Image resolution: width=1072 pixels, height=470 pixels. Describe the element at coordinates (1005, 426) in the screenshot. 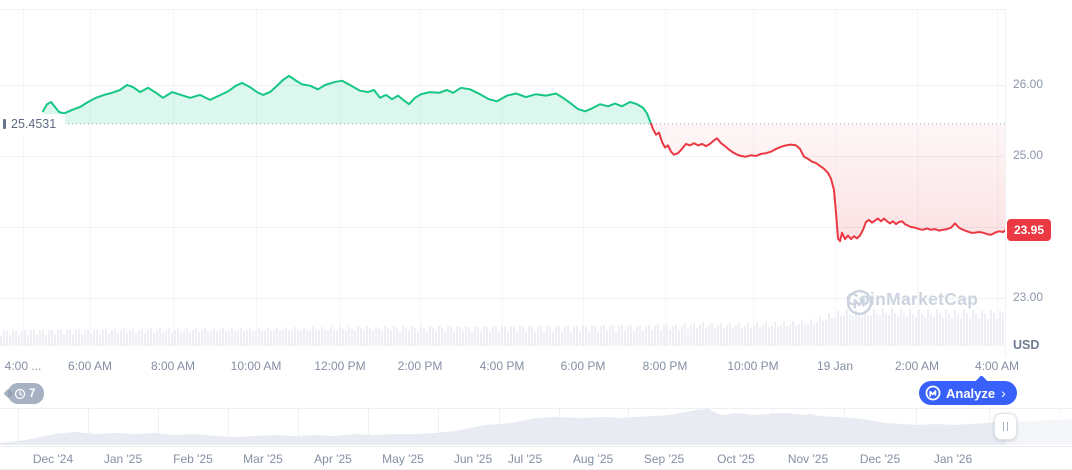

I see `minimap-drag-handle` at that location.